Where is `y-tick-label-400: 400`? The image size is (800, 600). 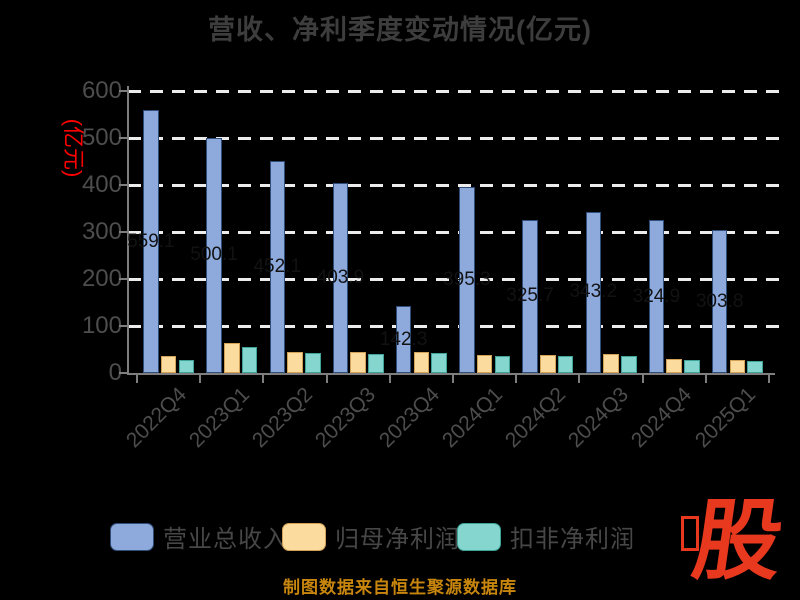 y-tick-label-400: 400 is located at coordinates (101, 184).